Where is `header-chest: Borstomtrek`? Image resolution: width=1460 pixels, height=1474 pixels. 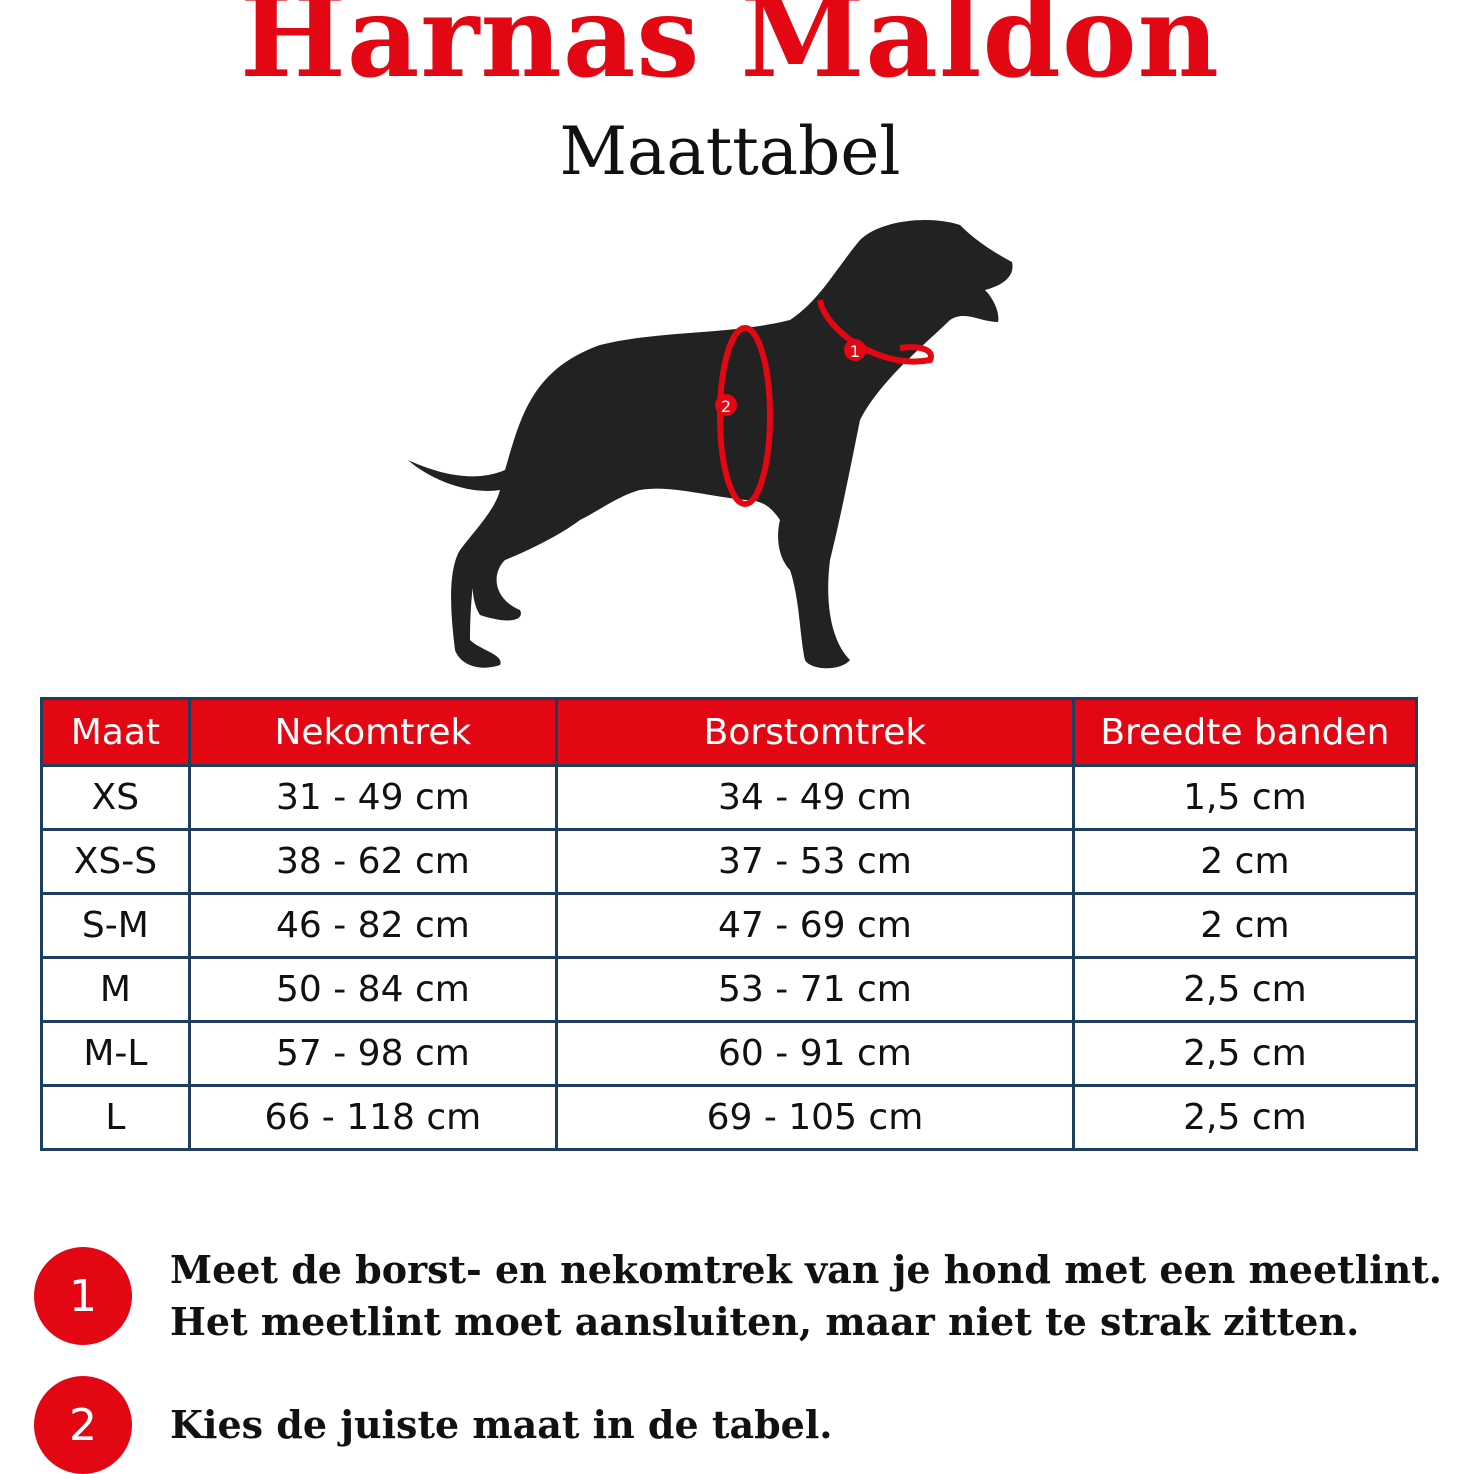 header-chest: Borstomtrek is located at coordinates (815, 732).